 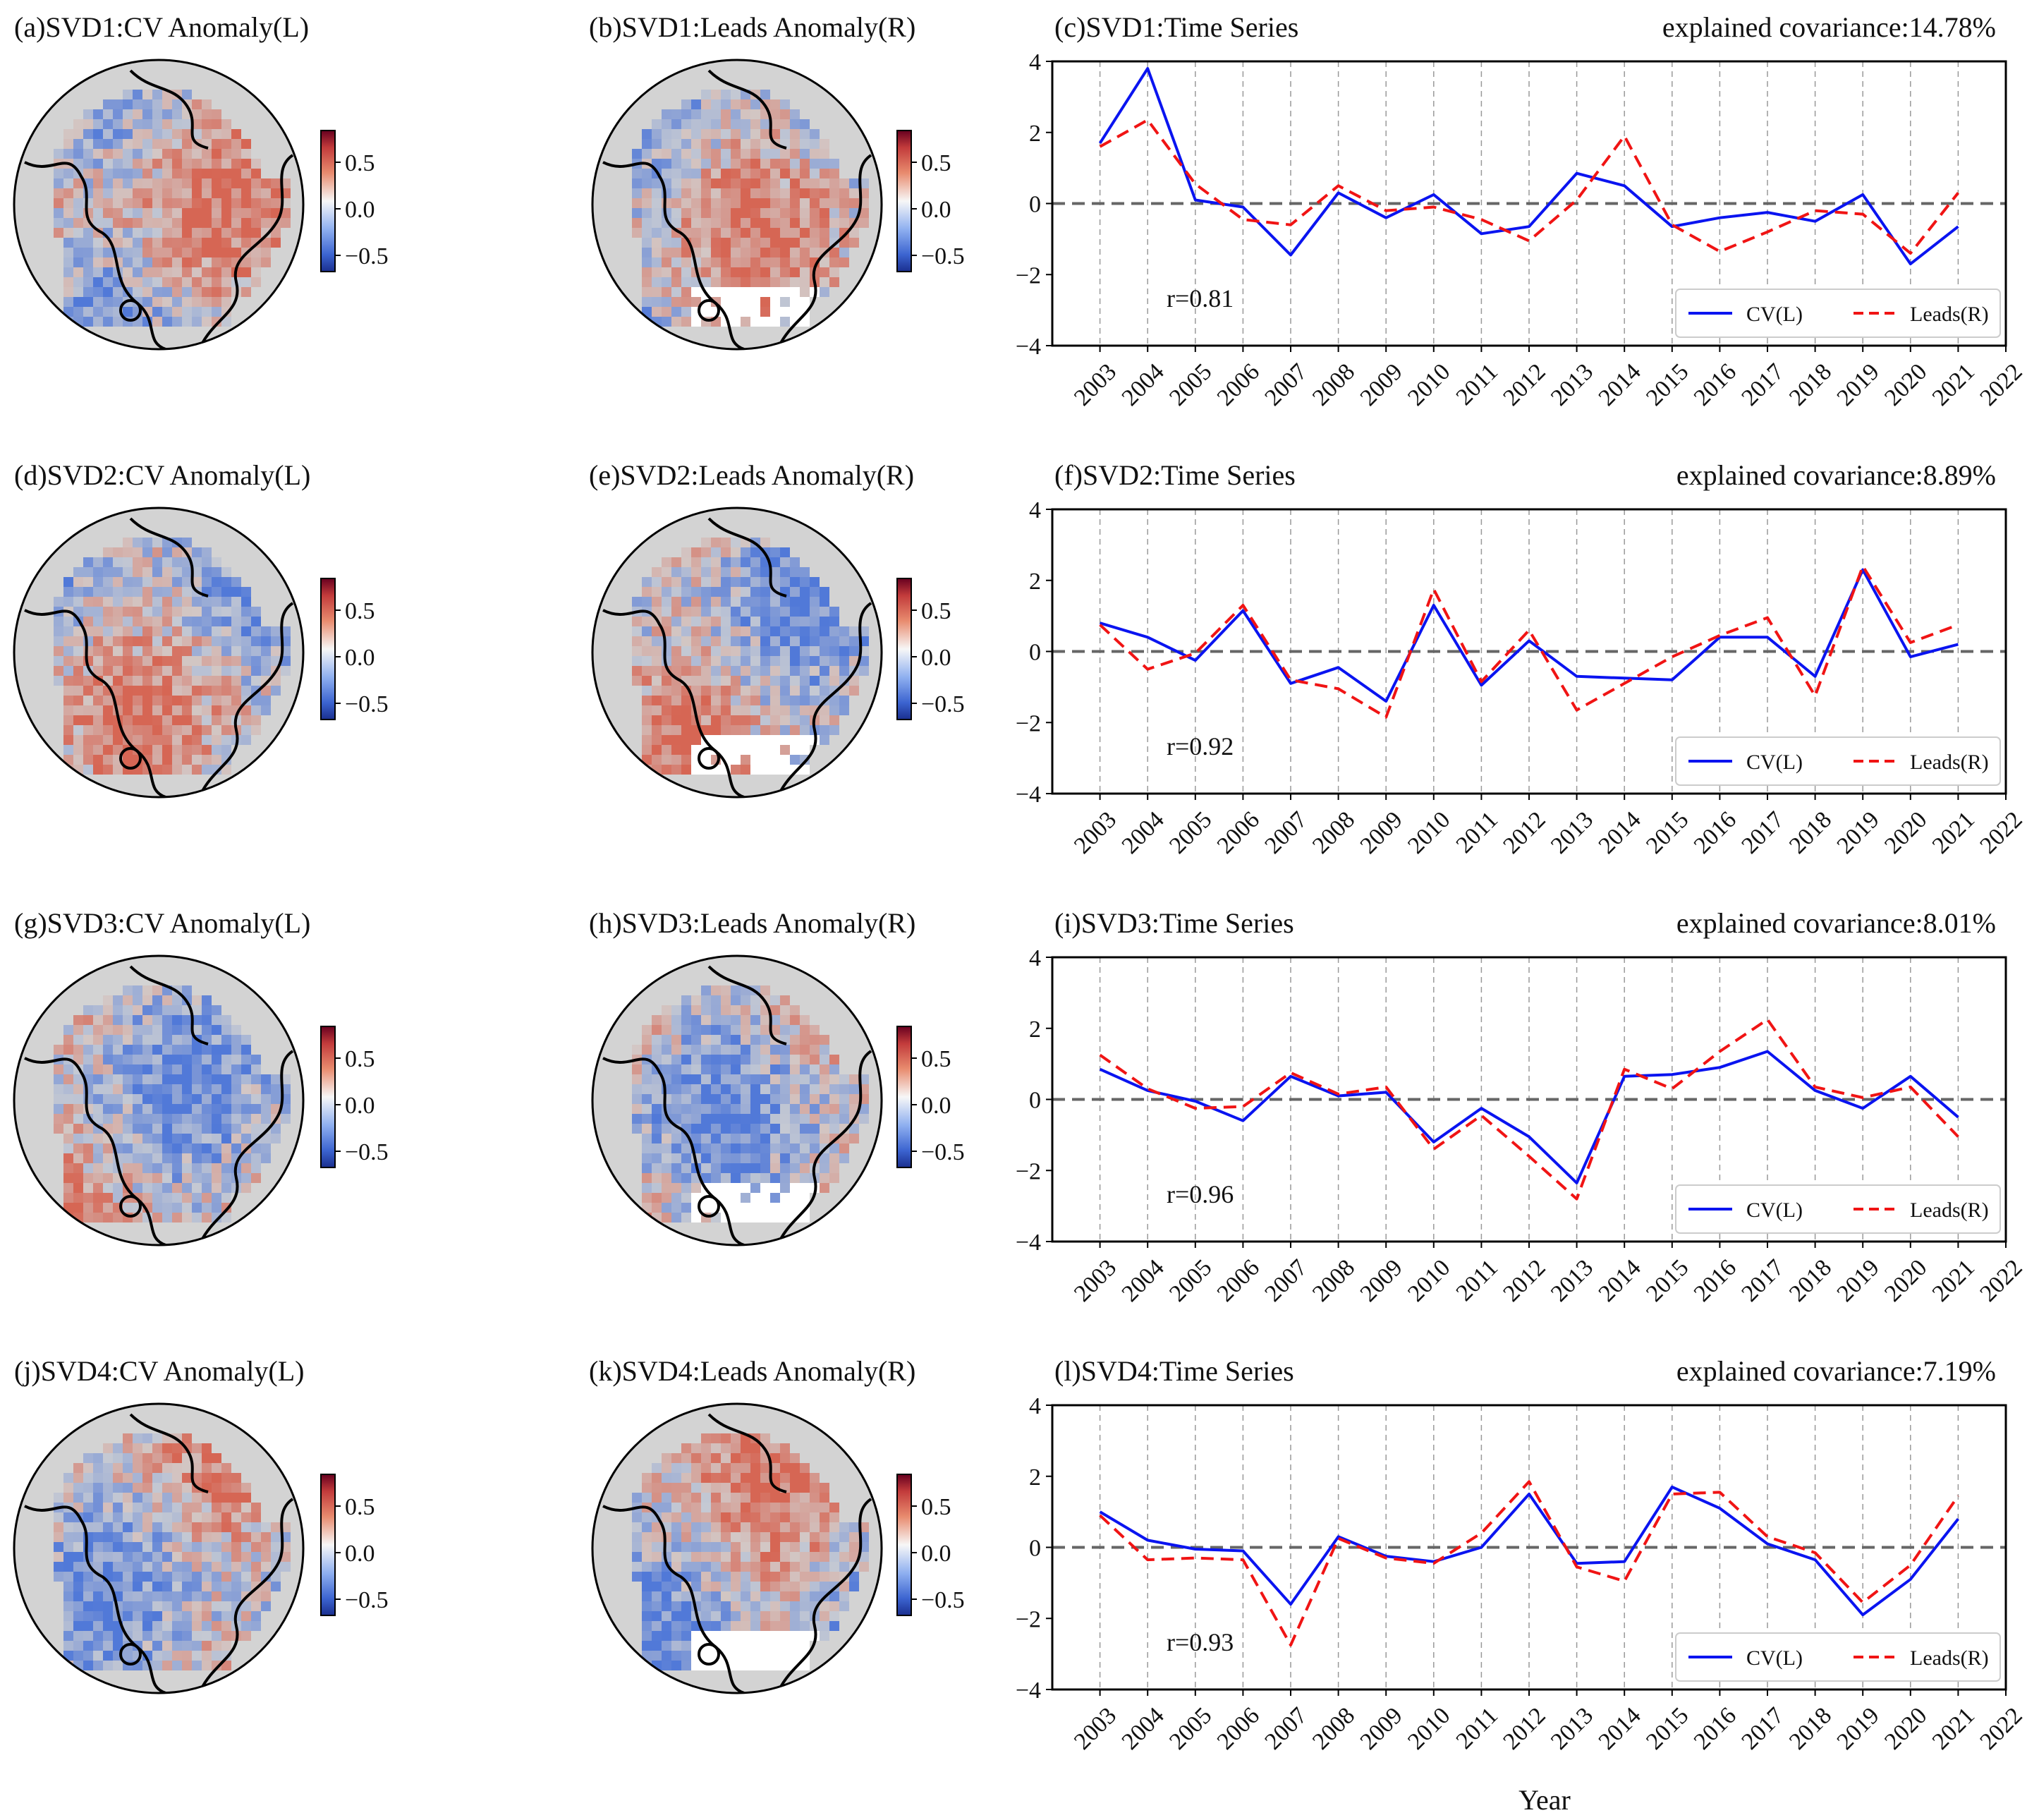 What do you see at coordinates (1035, 510) in the screenshot?
I see `y-tick-label: 4` at bounding box center [1035, 510].